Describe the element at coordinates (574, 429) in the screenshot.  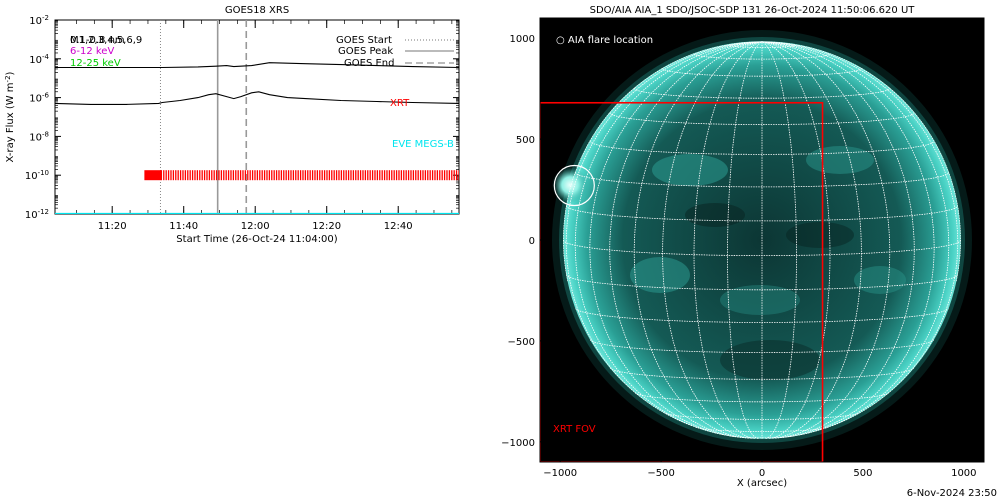
I see `xrt-fov-label: XRT FOV` at that location.